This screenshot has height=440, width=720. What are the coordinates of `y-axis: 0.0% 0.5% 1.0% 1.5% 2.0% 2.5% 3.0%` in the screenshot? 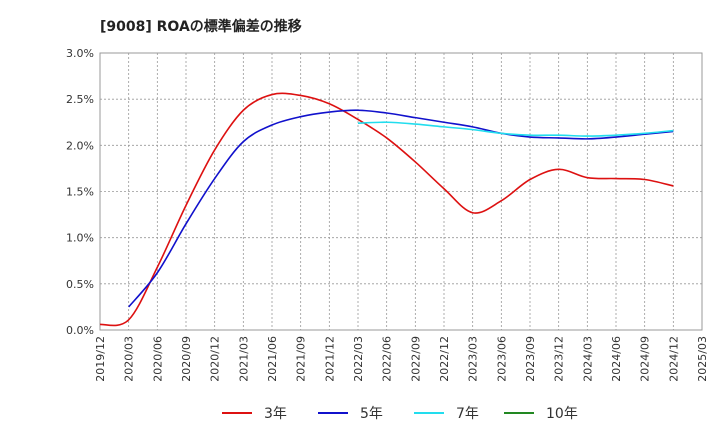 It's located at (80, 192).